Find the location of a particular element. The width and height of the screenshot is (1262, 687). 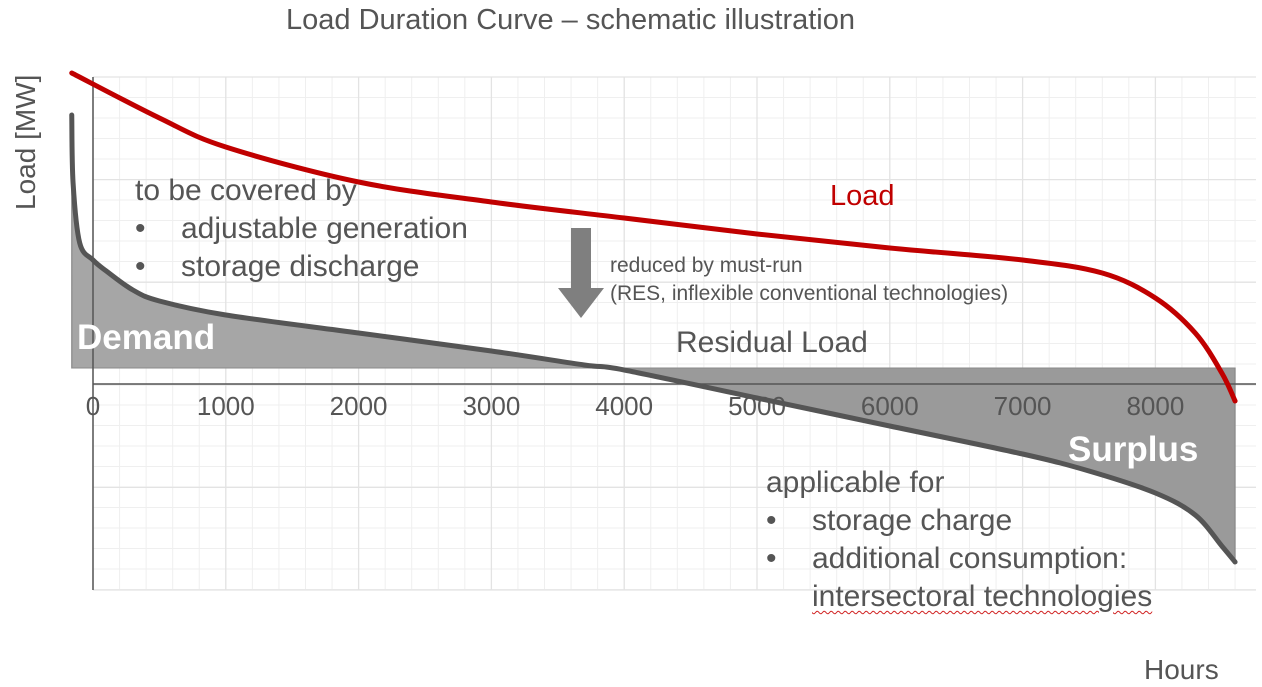

x-tick-label: 7000 is located at coordinates (1023, 406).